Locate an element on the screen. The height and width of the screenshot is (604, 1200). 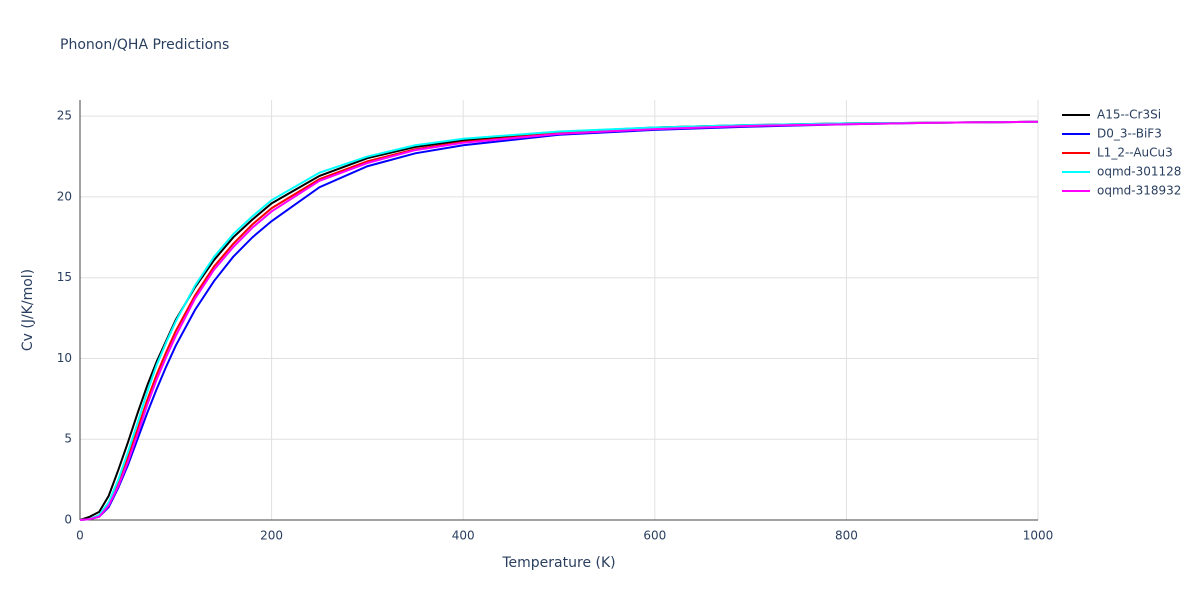
legend-label: oqmd-301128 is located at coordinates (1139, 172).